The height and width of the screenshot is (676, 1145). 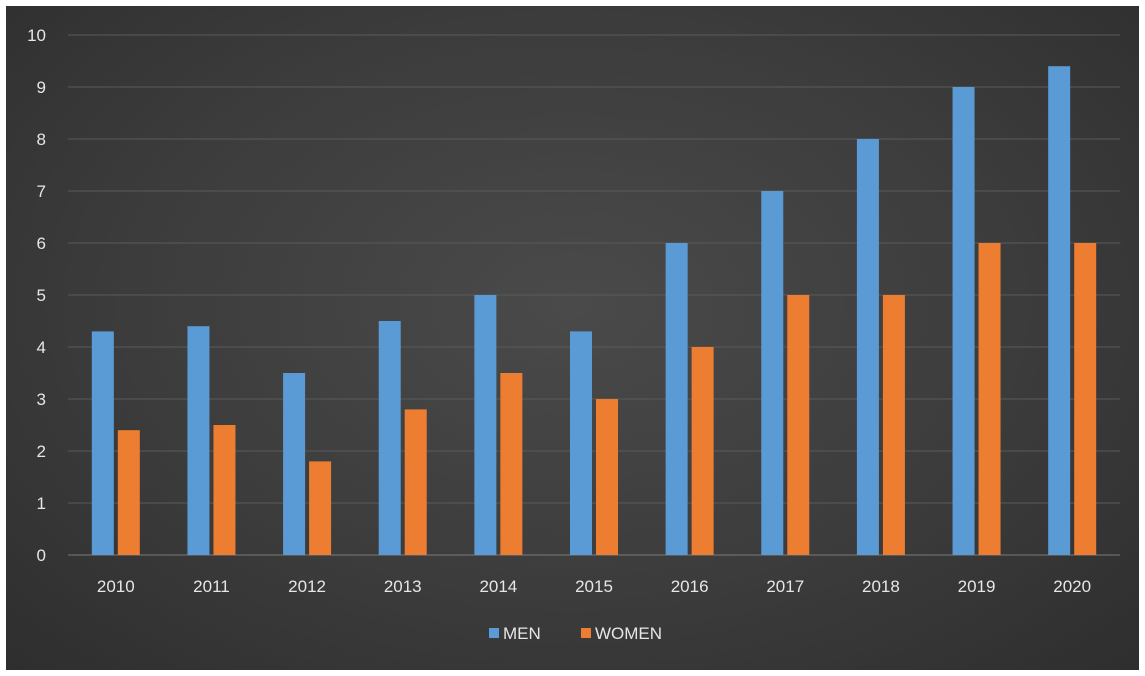 I want to click on bar-men-2015, so click(x=581, y=443).